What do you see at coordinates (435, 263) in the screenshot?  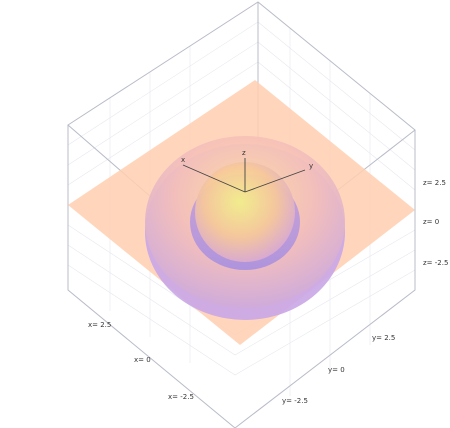 I see `z-tick-label: z= -2.5` at bounding box center [435, 263].